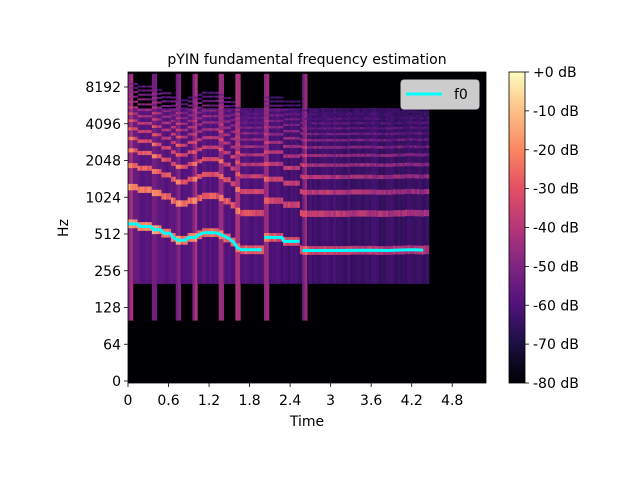 The width and height of the screenshot is (640, 480). Describe the element at coordinates (116, 382) in the screenshot. I see `y-tick-label: 0` at that location.